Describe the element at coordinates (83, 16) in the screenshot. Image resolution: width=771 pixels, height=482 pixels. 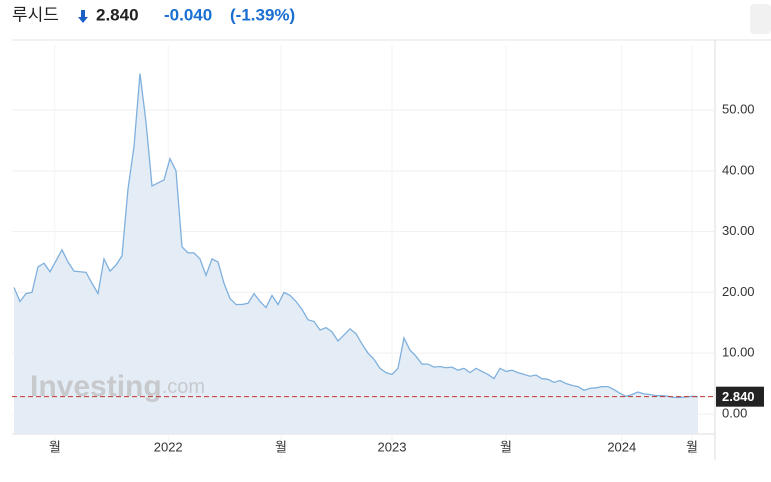
I see `down-arrow` at that location.